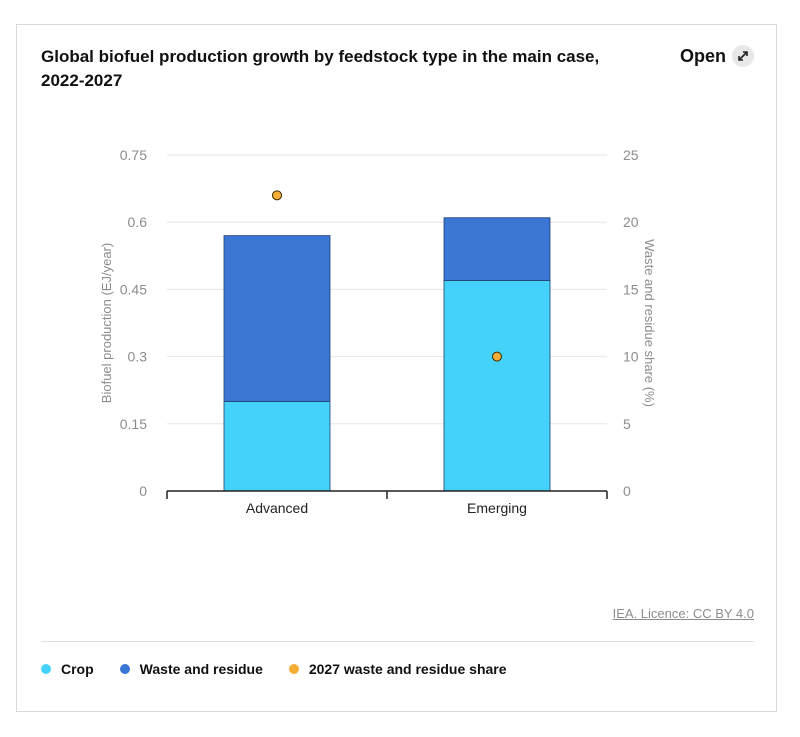 The image size is (800, 737). I want to click on source-link: IEA. Licence: CC BY 4.0, so click(683, 613).